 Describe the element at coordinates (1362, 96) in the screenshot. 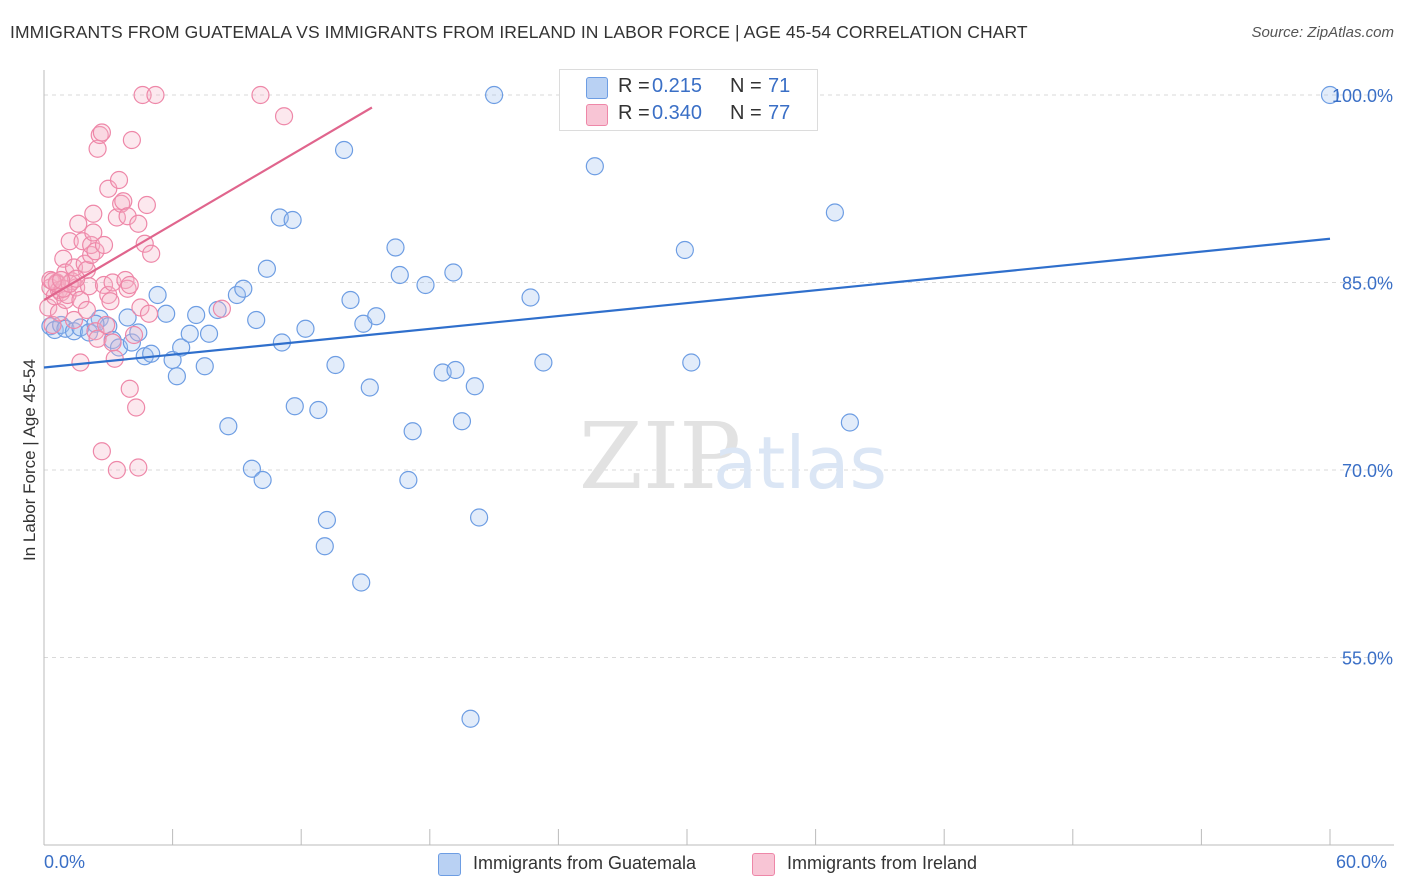

I see `y-tick-label: 100.0%` at that location.